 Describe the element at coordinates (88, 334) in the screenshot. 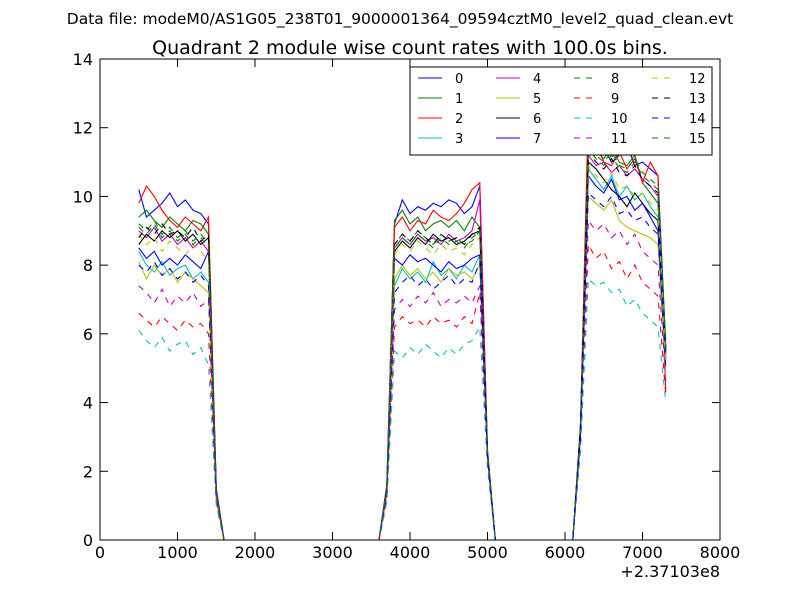

I see `y-tick-label: 6` at that location.